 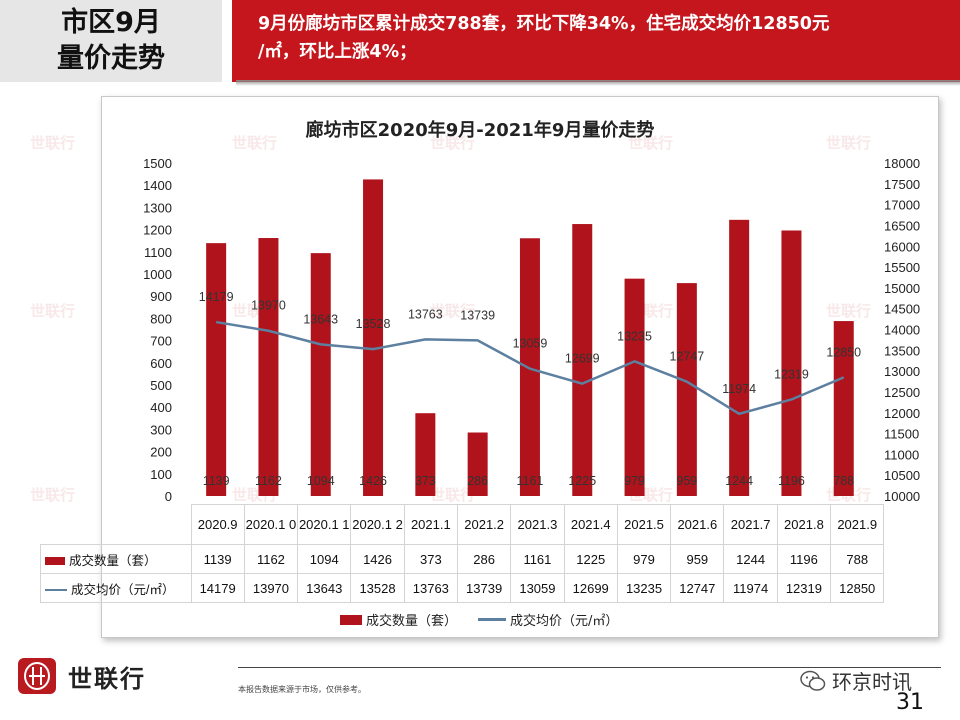 What do you see at coordinates (161, 363) in the screenshot?
I see `y-left-tick-label: 600` at bounding box center [161, 363].